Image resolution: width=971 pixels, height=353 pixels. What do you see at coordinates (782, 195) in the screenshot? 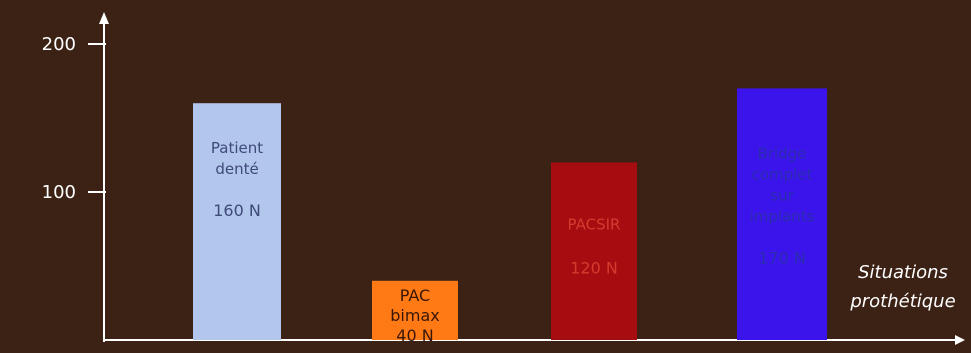
I see `bar-label: sur` at bounding box center [782, 195].